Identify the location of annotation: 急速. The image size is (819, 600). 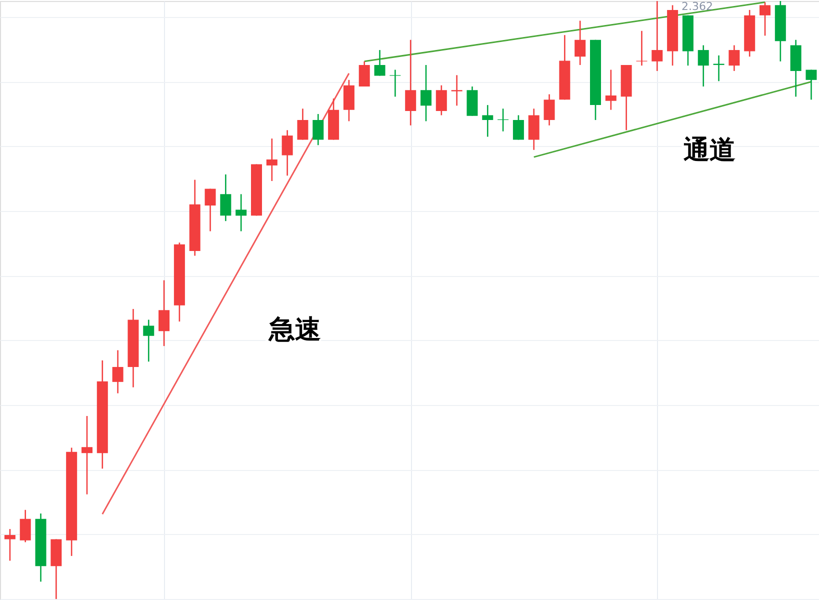
(295, 329).